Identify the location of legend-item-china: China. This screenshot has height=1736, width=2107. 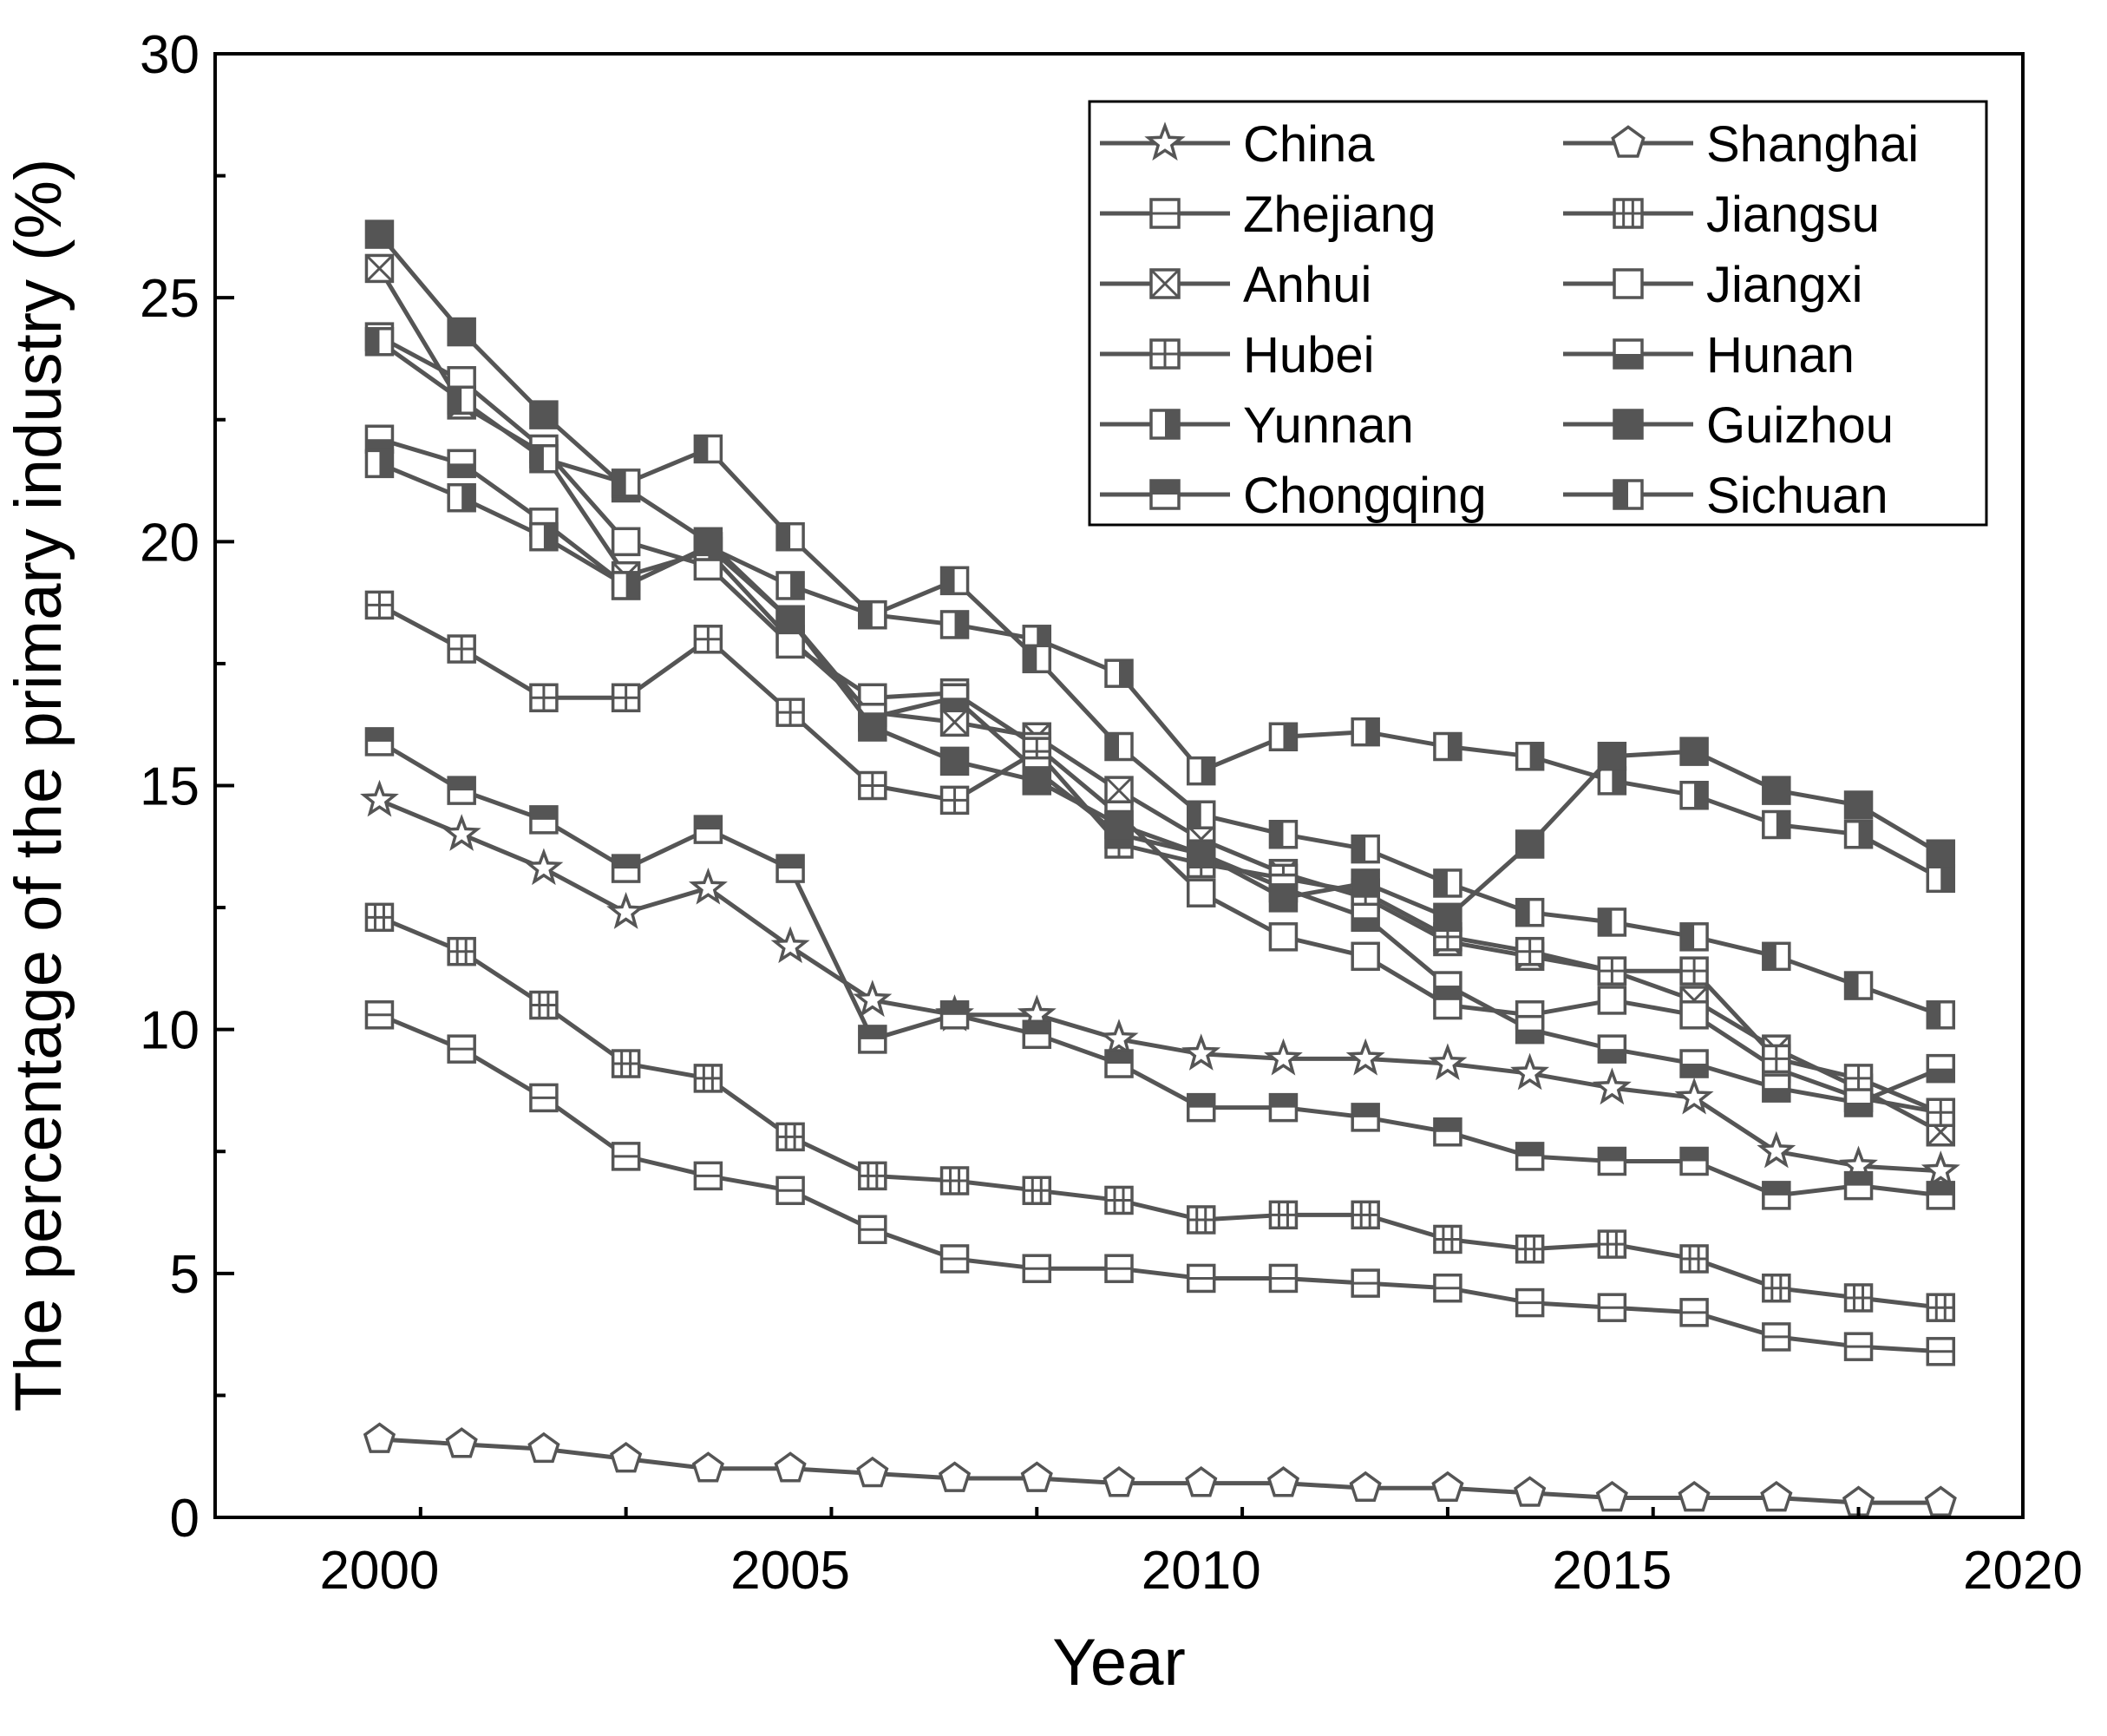
(1237, 145).